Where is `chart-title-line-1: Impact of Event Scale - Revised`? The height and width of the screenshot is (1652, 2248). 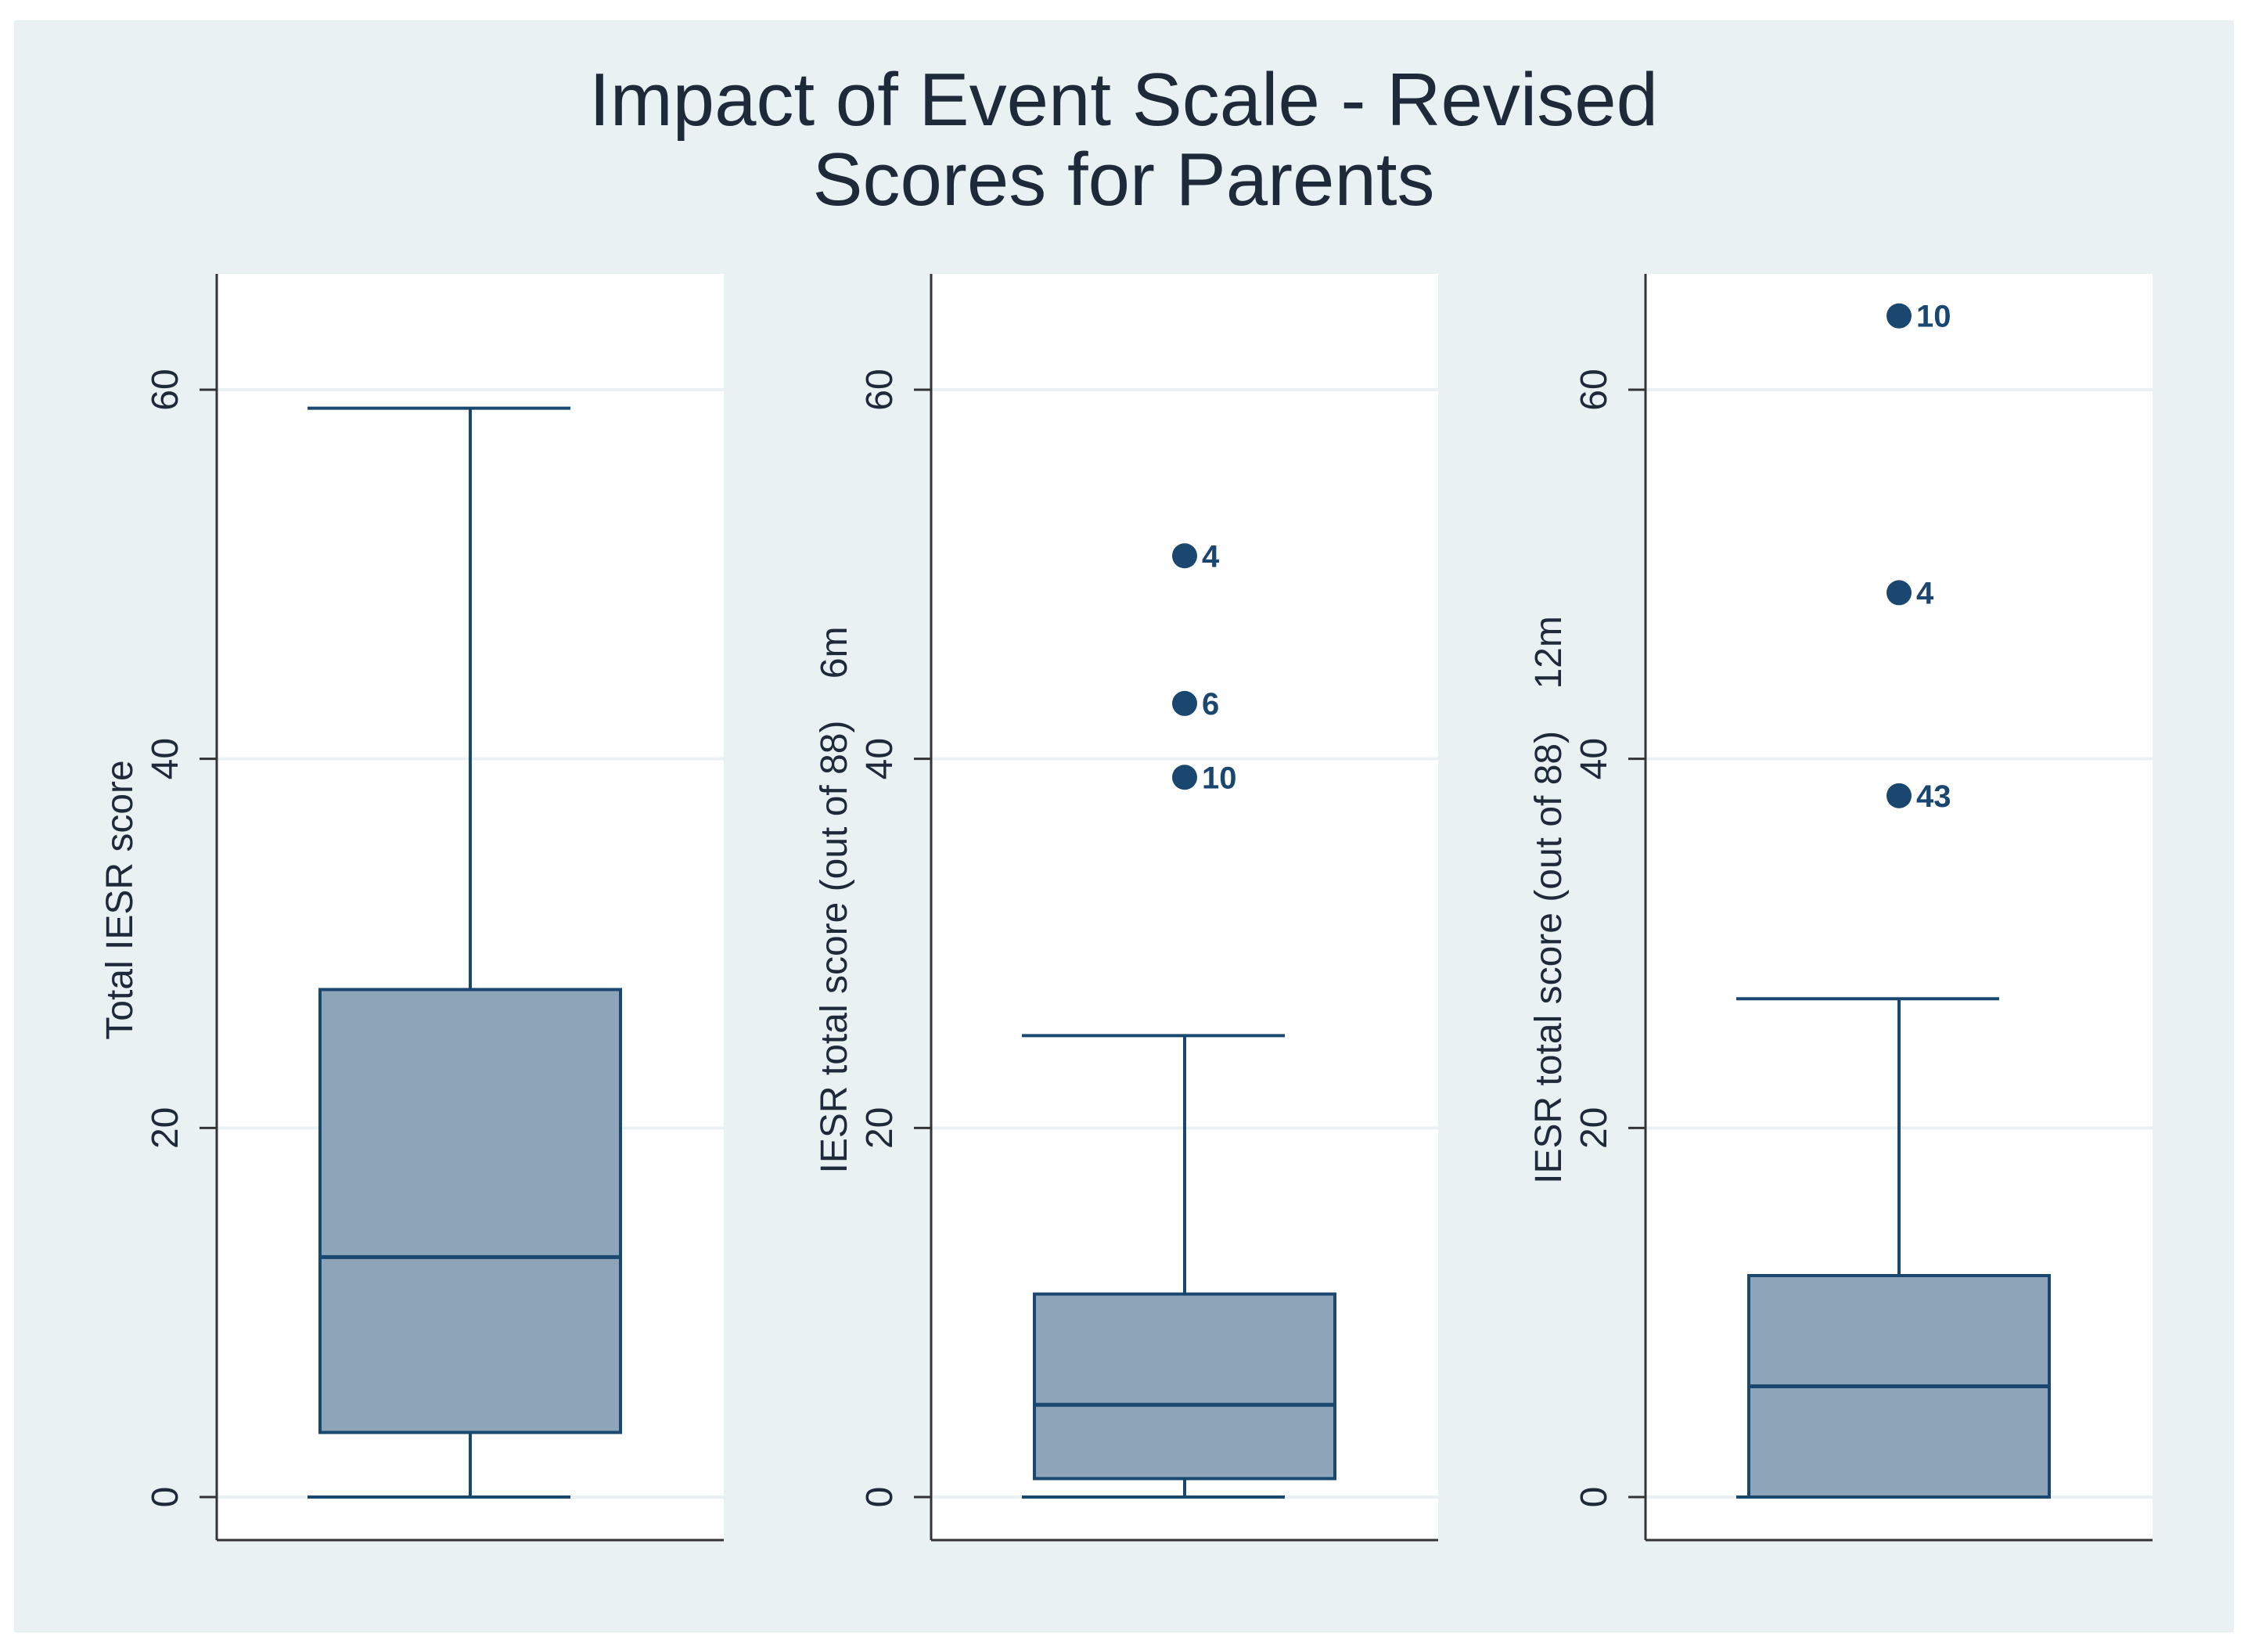 chart-title-line-1: Impact of Event Scale - Revised is located at coordinates (1123, 100).